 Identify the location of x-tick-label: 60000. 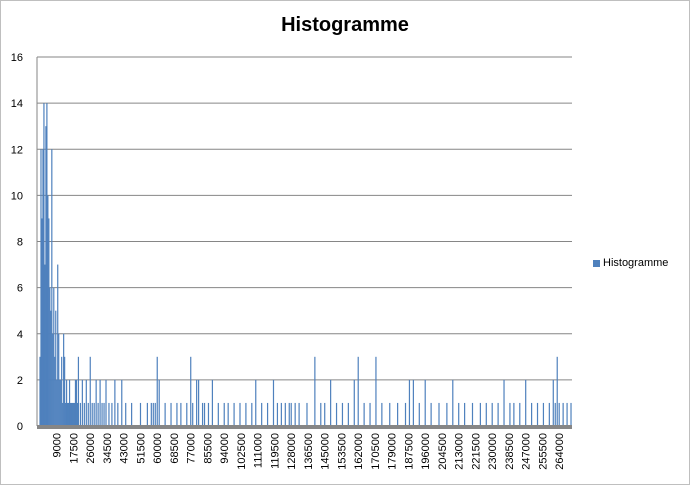
(158, 448).